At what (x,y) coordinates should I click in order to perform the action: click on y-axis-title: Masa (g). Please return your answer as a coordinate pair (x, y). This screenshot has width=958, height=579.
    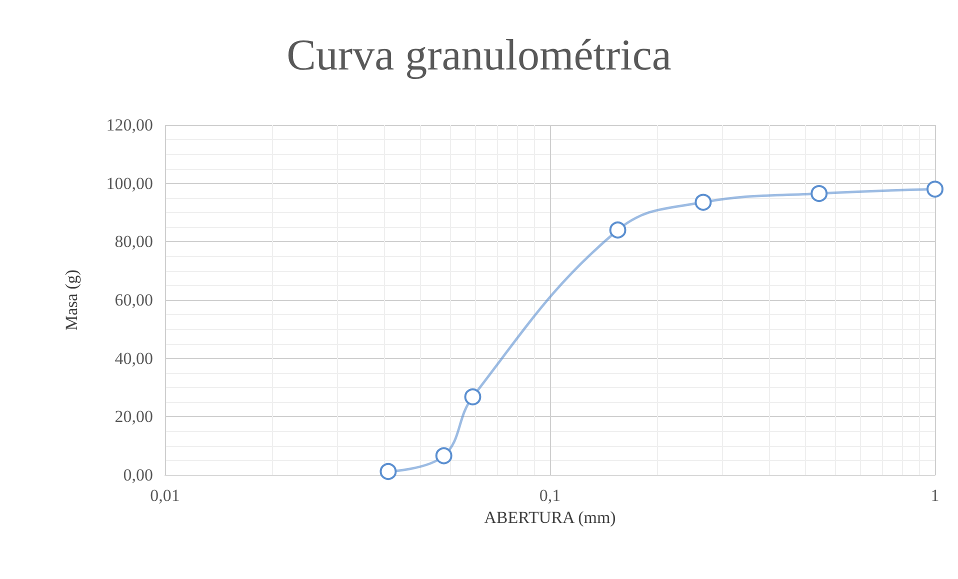
    Looking at the image, I should click on (71, 300).